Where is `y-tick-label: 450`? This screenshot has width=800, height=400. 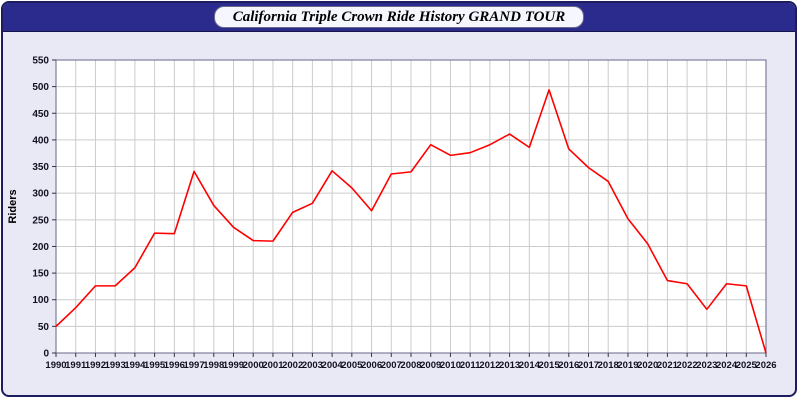 y-tick-label: 450 is located at coordinates (40, 114).